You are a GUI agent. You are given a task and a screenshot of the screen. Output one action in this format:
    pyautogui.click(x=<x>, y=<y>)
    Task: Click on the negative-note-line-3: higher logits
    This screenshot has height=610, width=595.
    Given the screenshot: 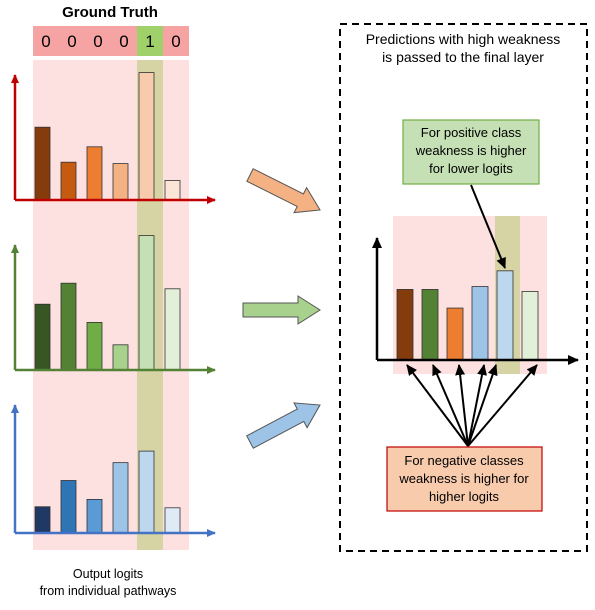 What is the action you would take?
    pyautogui.click(x=464, y=496)
    